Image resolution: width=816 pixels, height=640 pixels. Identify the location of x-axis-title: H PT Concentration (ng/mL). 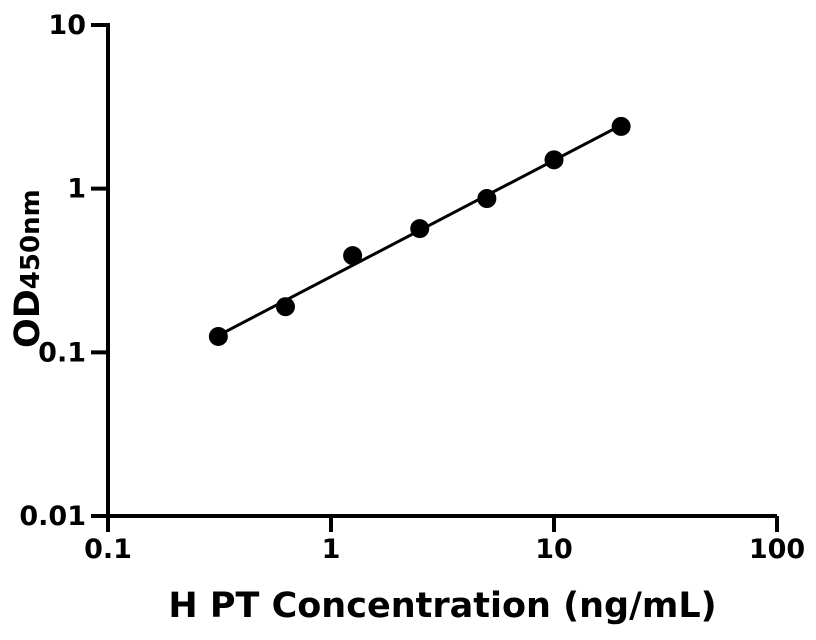
(442, 606).